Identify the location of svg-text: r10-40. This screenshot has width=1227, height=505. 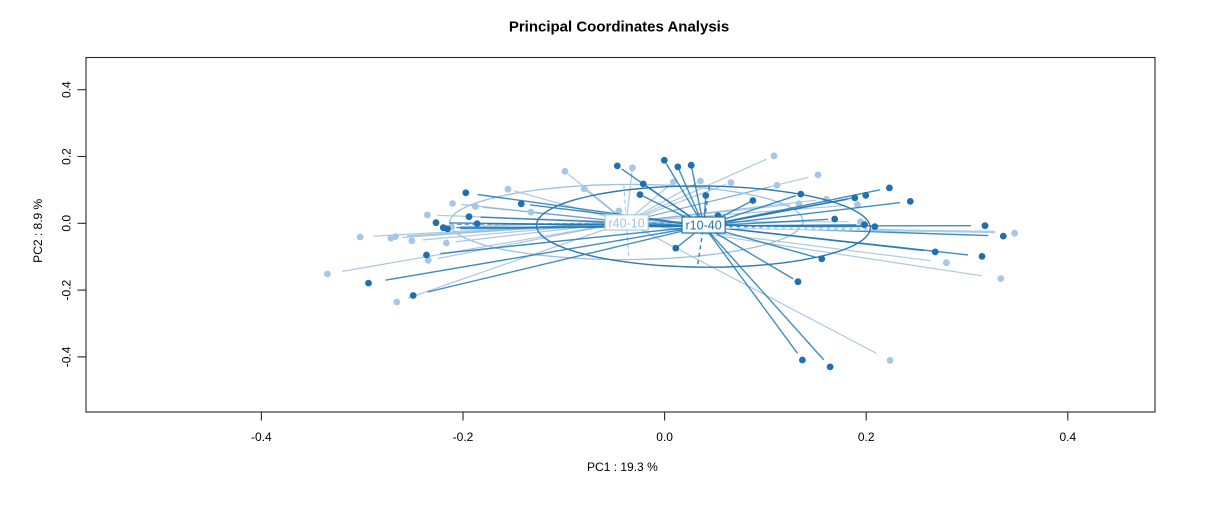
(704, 226).